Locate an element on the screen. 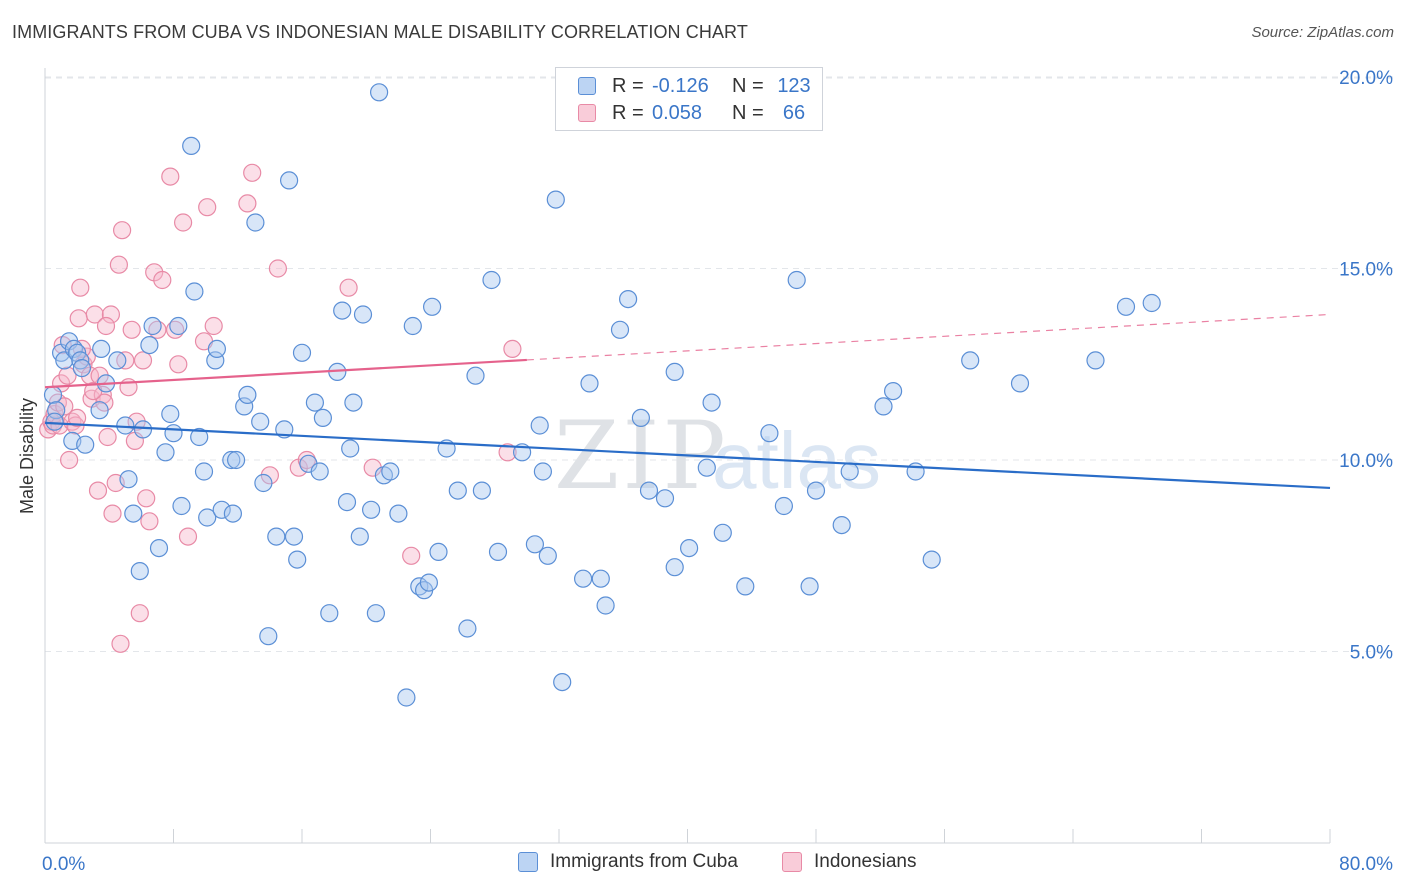 This screenshot has height=892, width=1406. legend-n-value: 66 is located at coordinates (794, 112).